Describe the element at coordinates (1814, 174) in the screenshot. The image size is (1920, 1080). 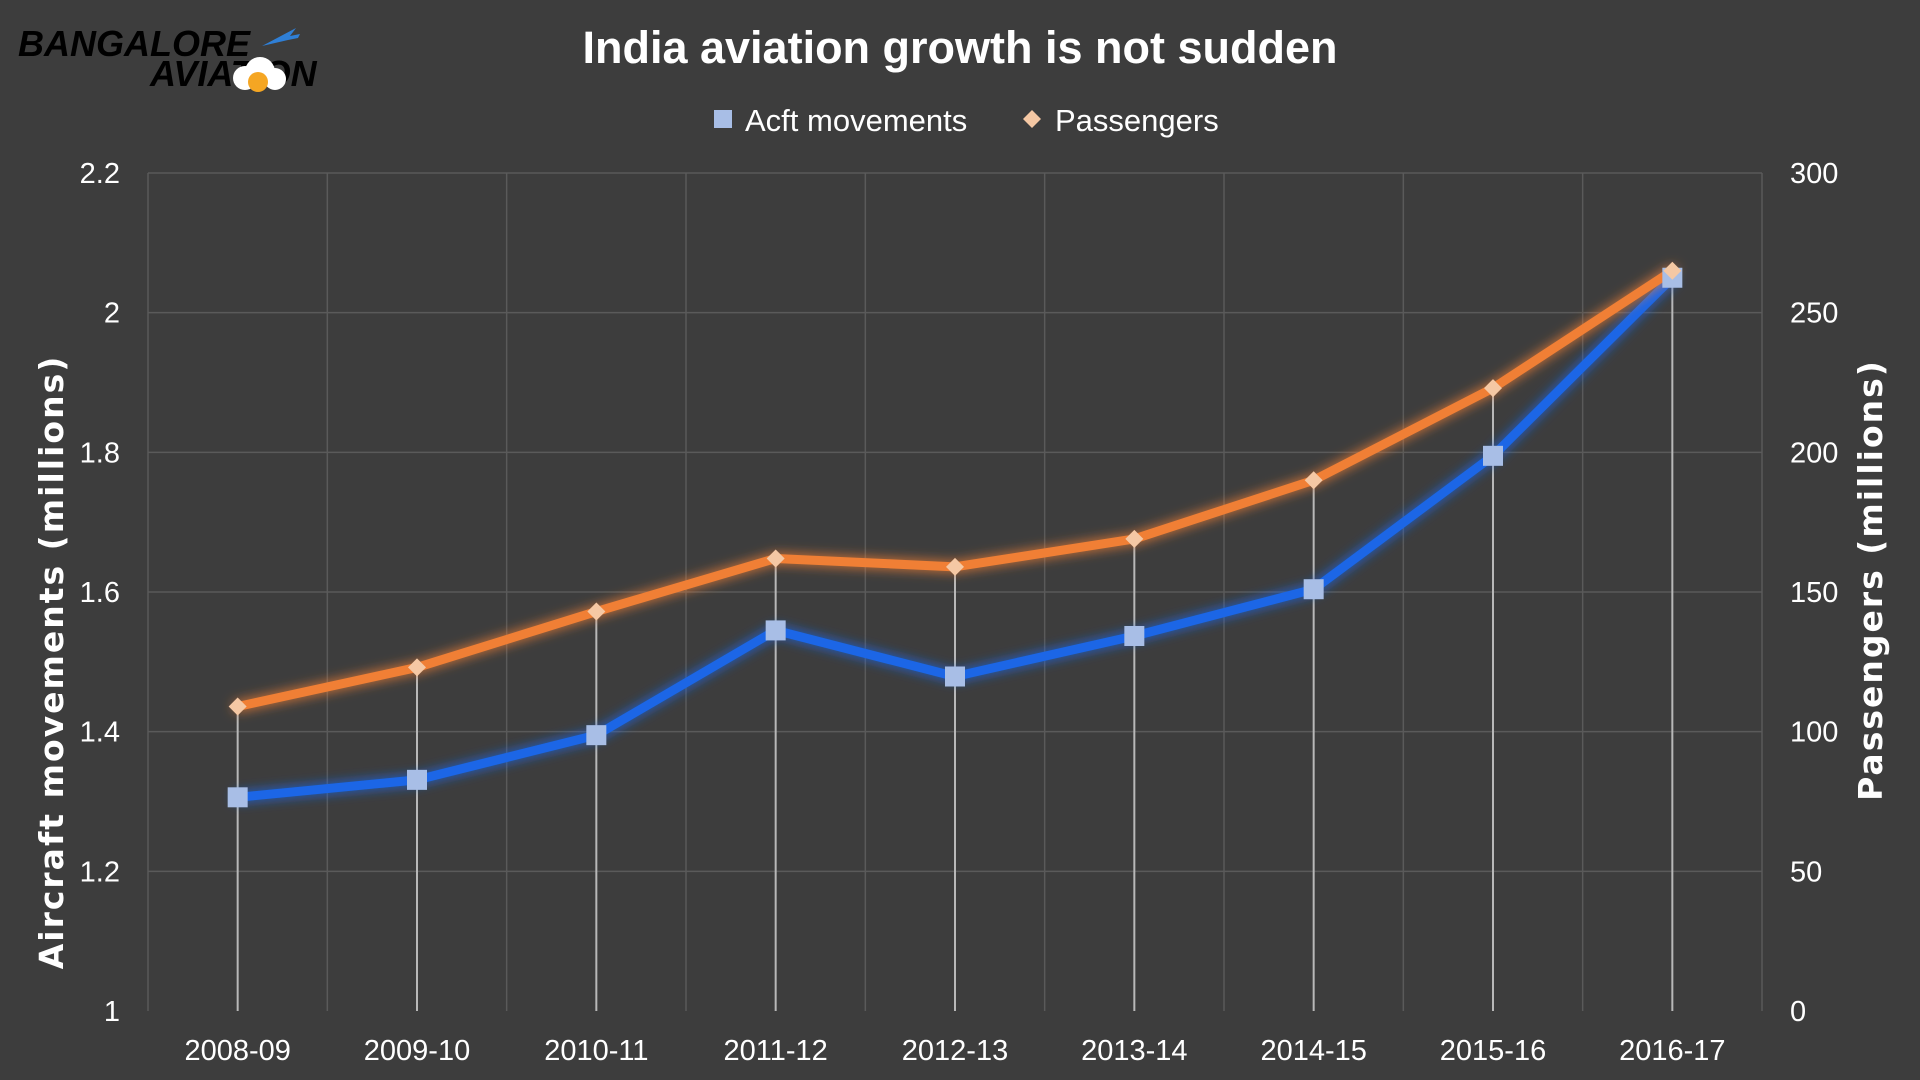
I see `y-right-tick-label: 300` at that location.